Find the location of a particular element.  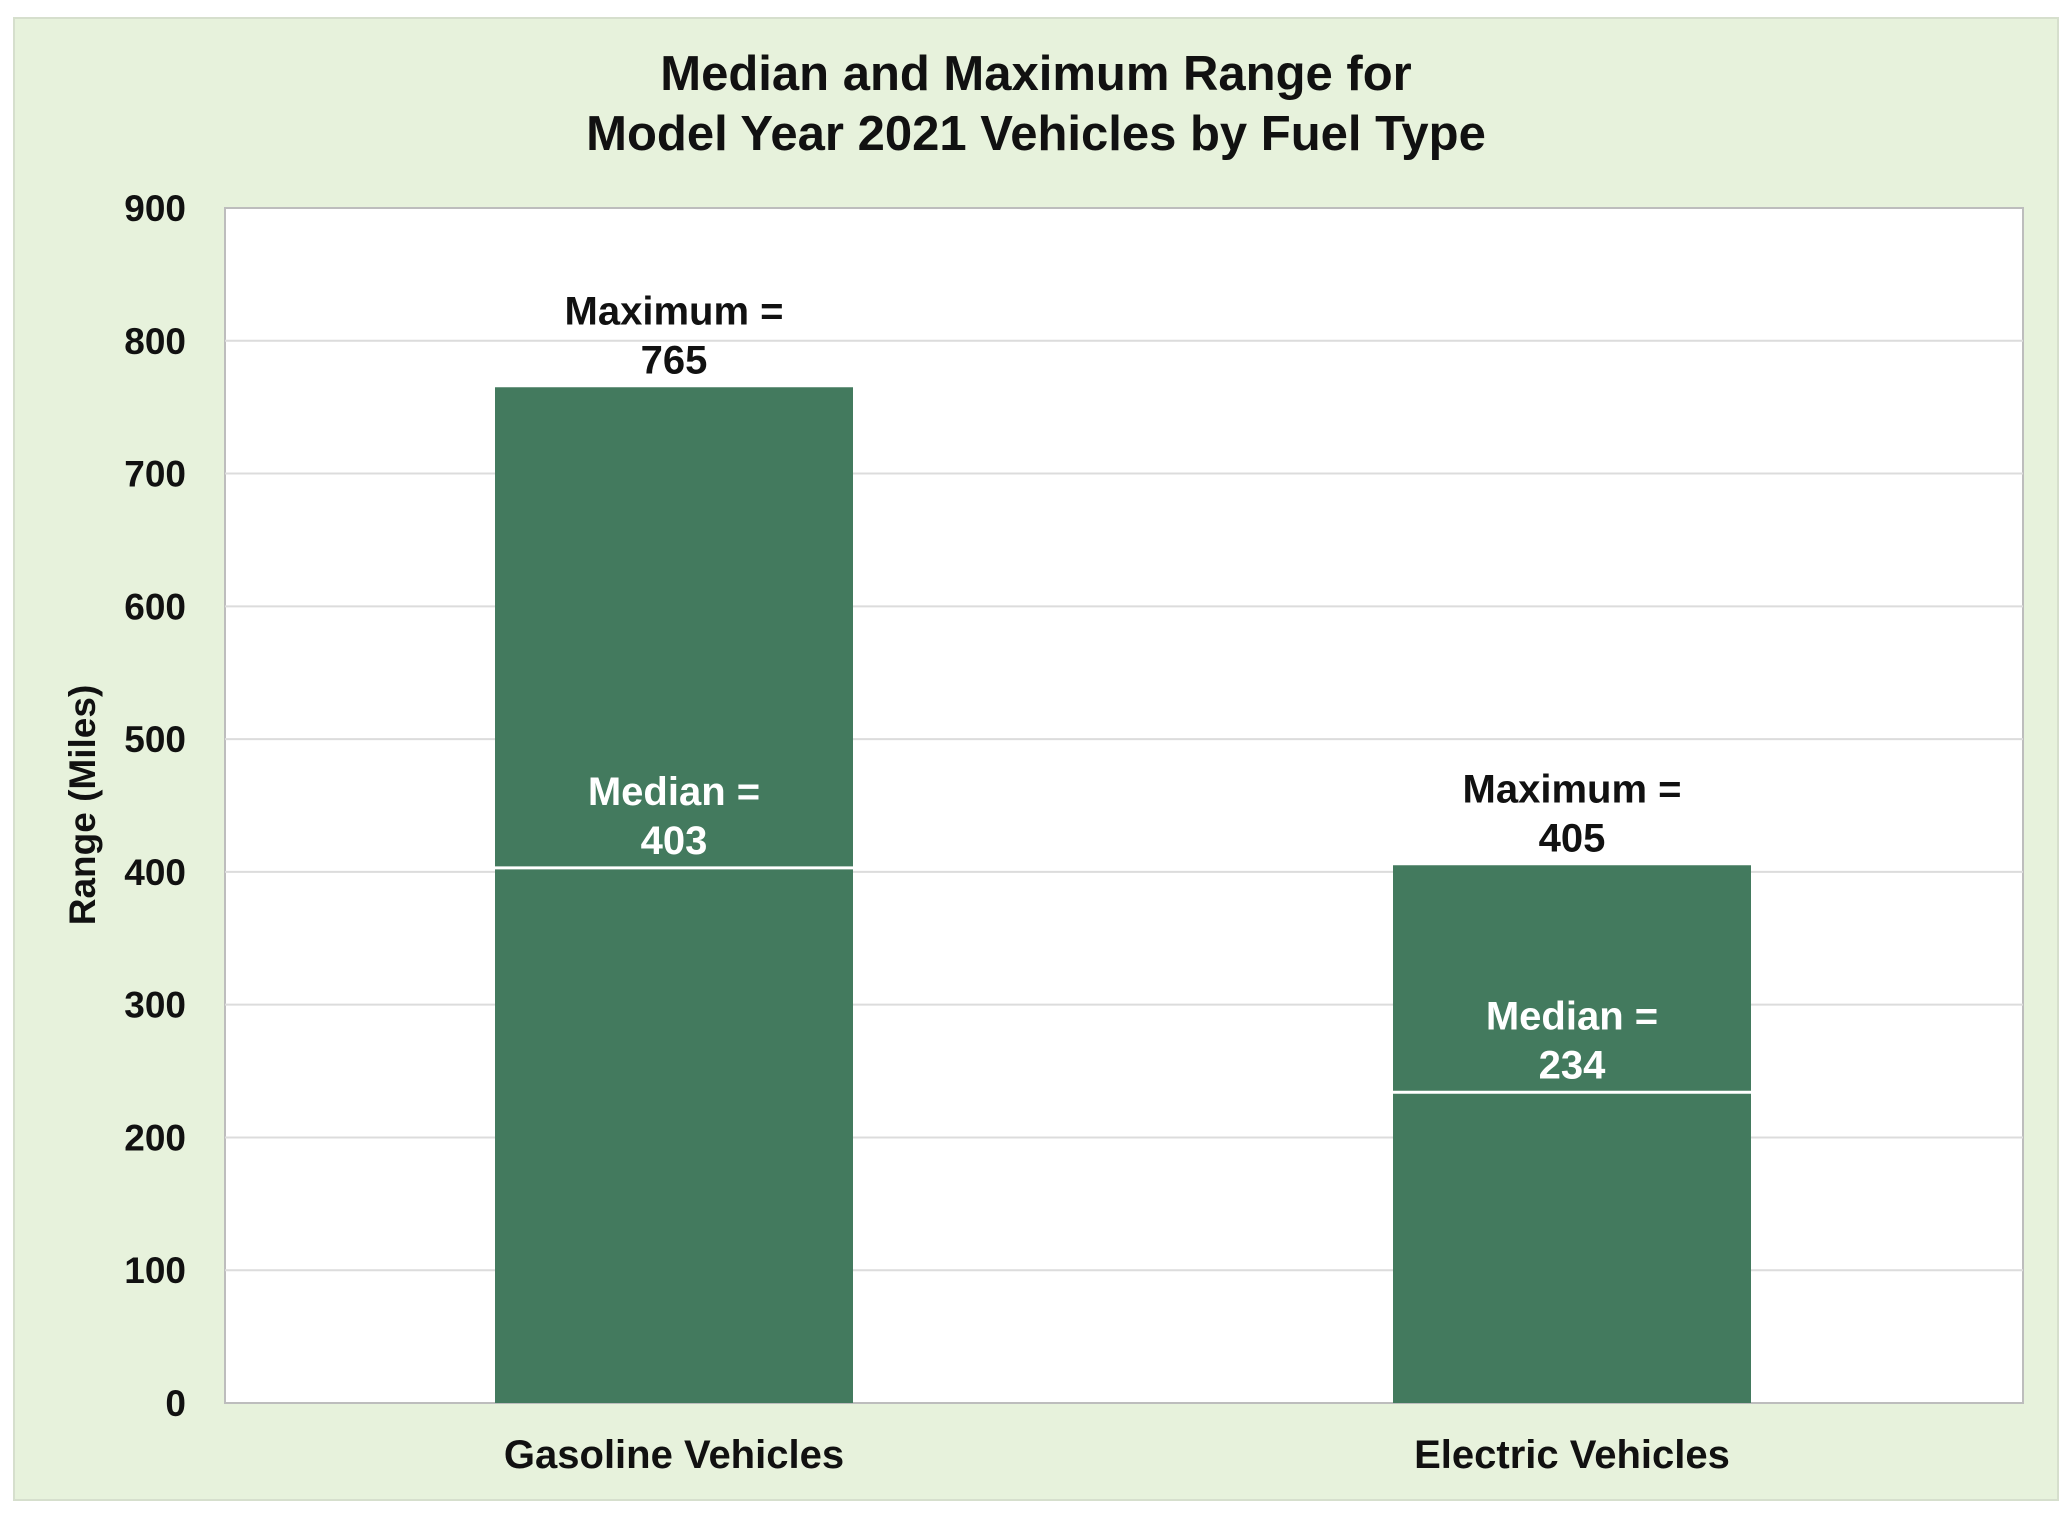

bar-gasoline is located at coordinates (674, 895).